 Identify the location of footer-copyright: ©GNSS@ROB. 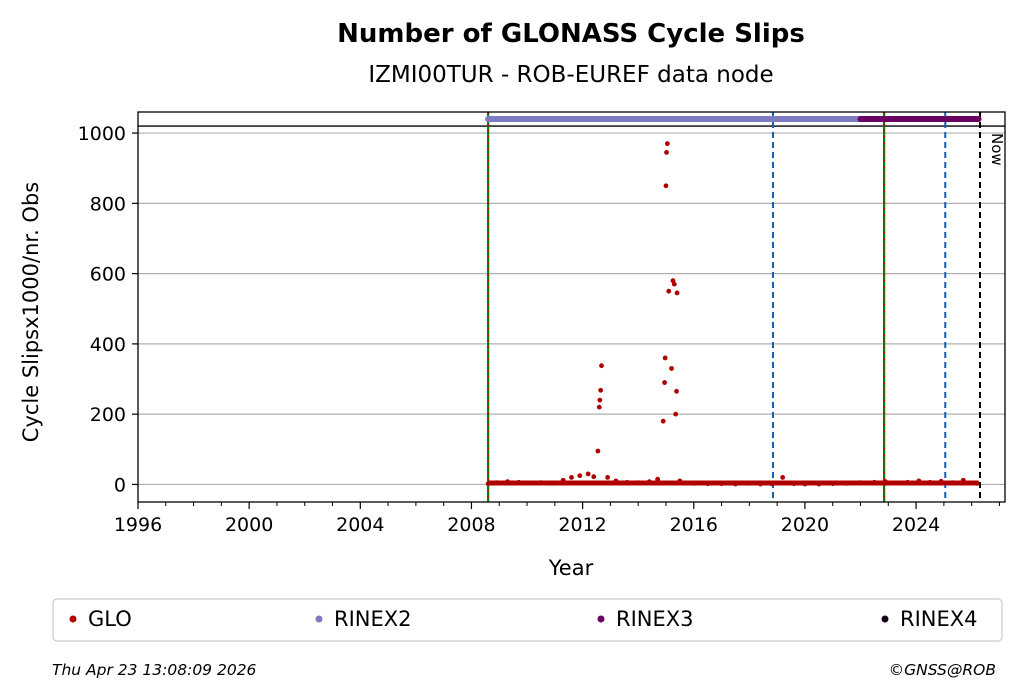
(942, 670).